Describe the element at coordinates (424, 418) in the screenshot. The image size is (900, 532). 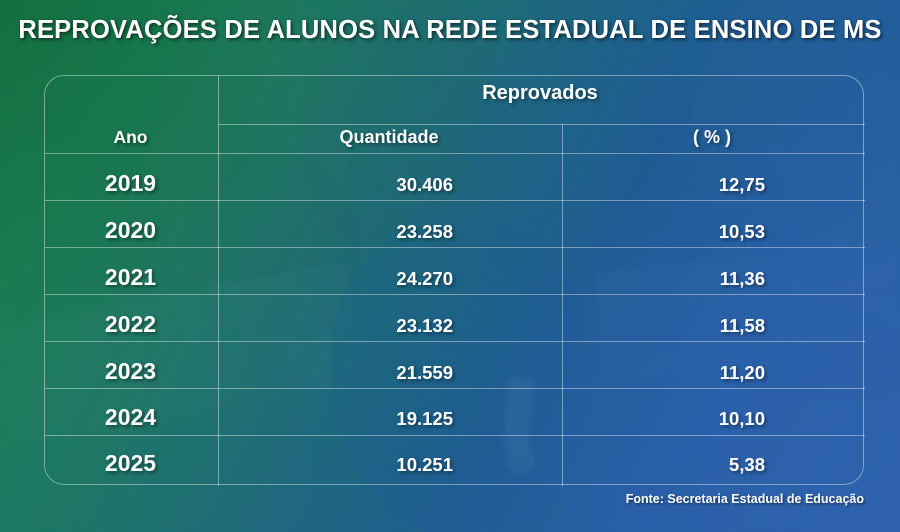
I see `table-cell-quantidade: 19.125` at that location.